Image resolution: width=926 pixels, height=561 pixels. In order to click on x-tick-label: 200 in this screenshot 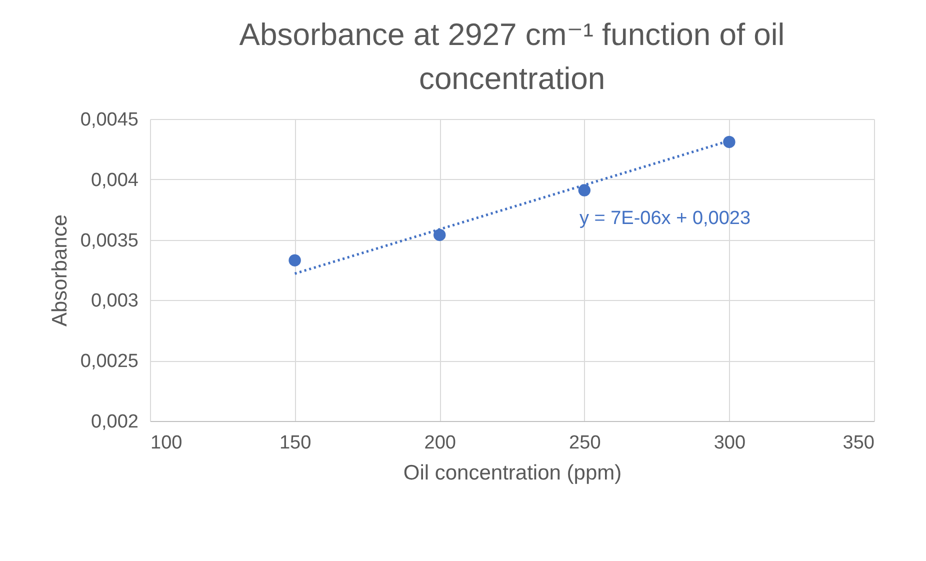, I will do `click(440, 443)`.